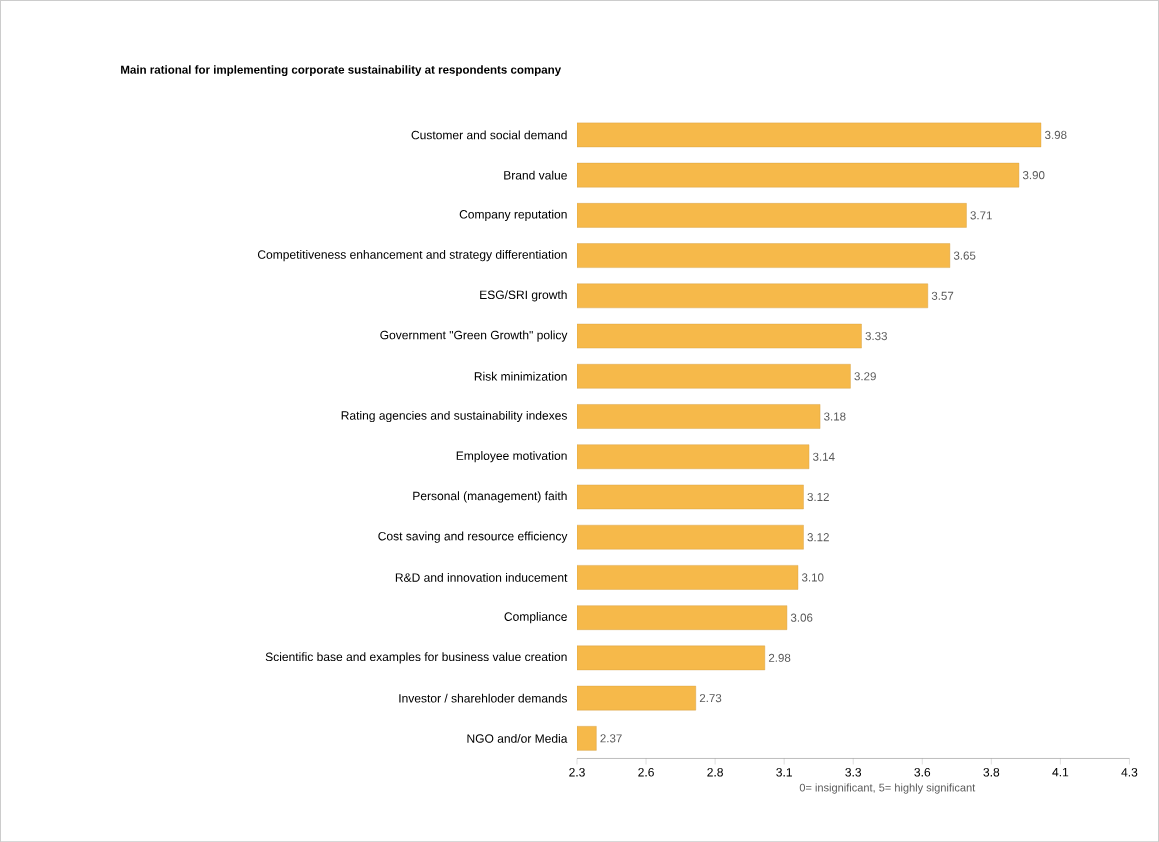 The width and height of the screenshot is (1159, 842). I want to click on data-label: 3.14, so click(823, 456).